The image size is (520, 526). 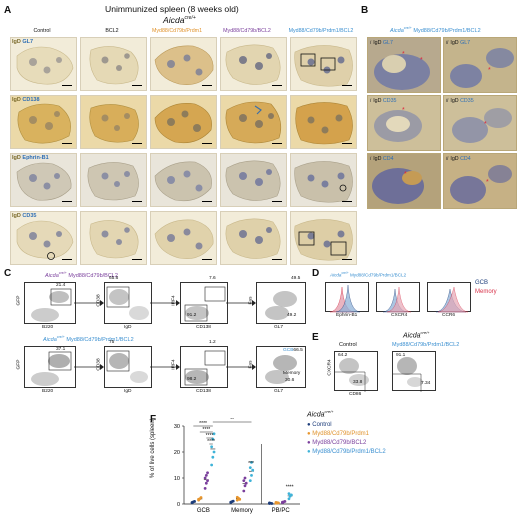 What do you see at coordinates (293, 350) in the screenshot?
I see `gate-value: GCB66.5` at bounding box center [293, 350].